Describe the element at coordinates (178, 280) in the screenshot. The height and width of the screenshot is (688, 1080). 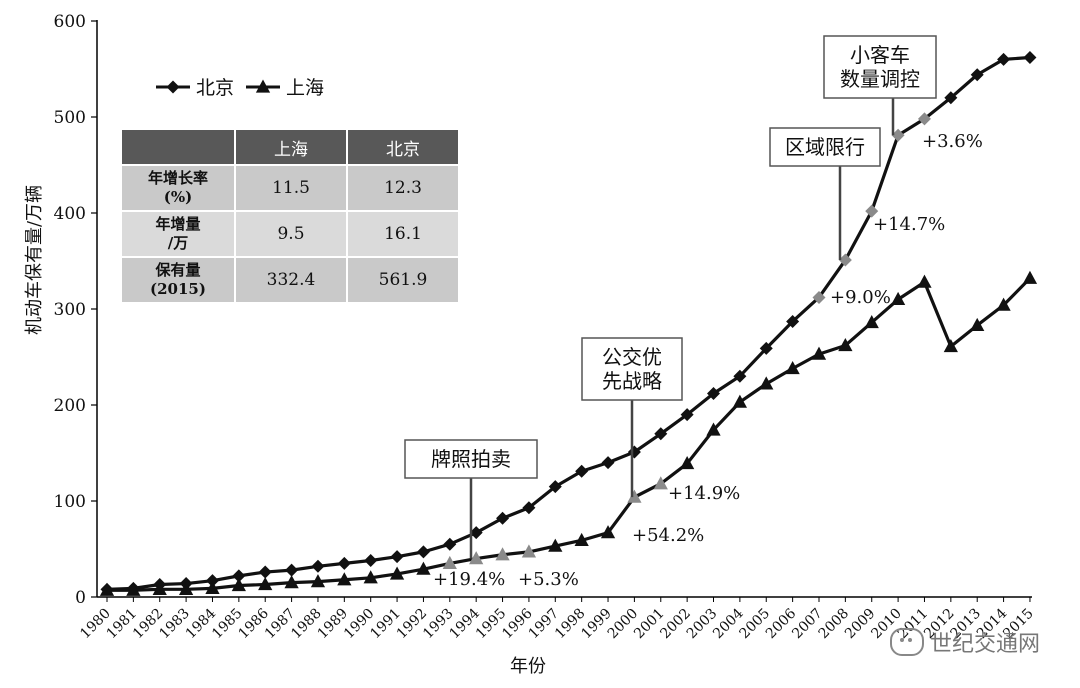
I see `table-row-label: 保有量 (2015)` at that location.